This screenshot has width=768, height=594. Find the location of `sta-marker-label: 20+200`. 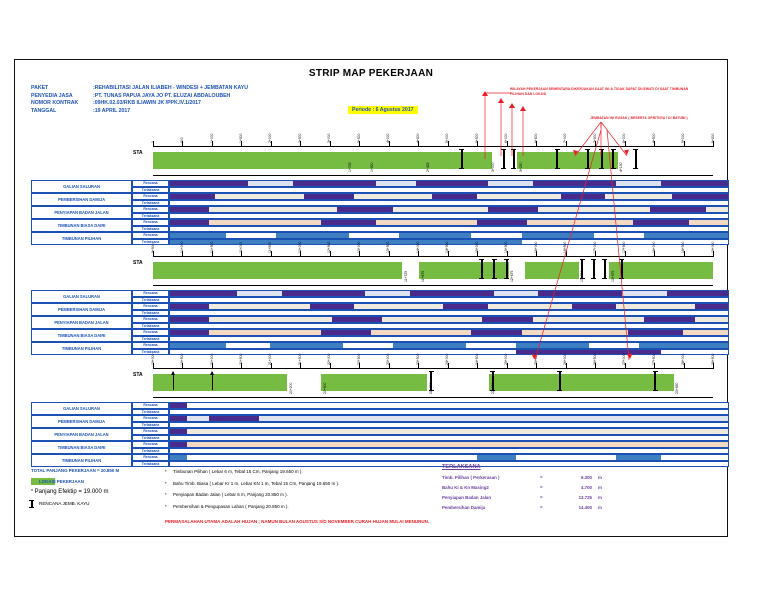

sta-marker-label: 20+200 is located at coordinates (291, 388).